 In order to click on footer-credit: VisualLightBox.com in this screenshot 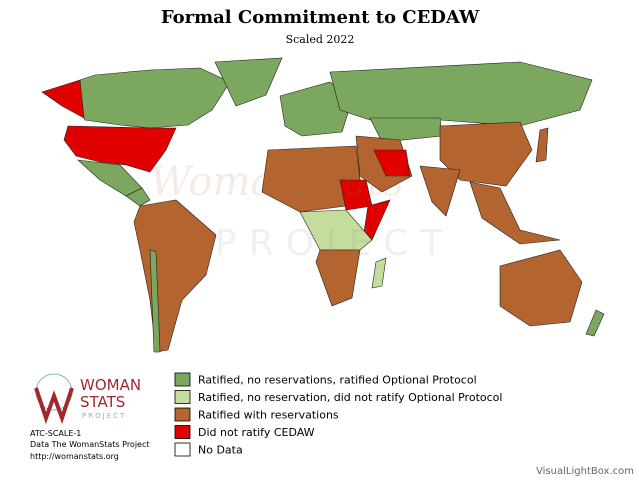, I will do `click(585, 471)`.